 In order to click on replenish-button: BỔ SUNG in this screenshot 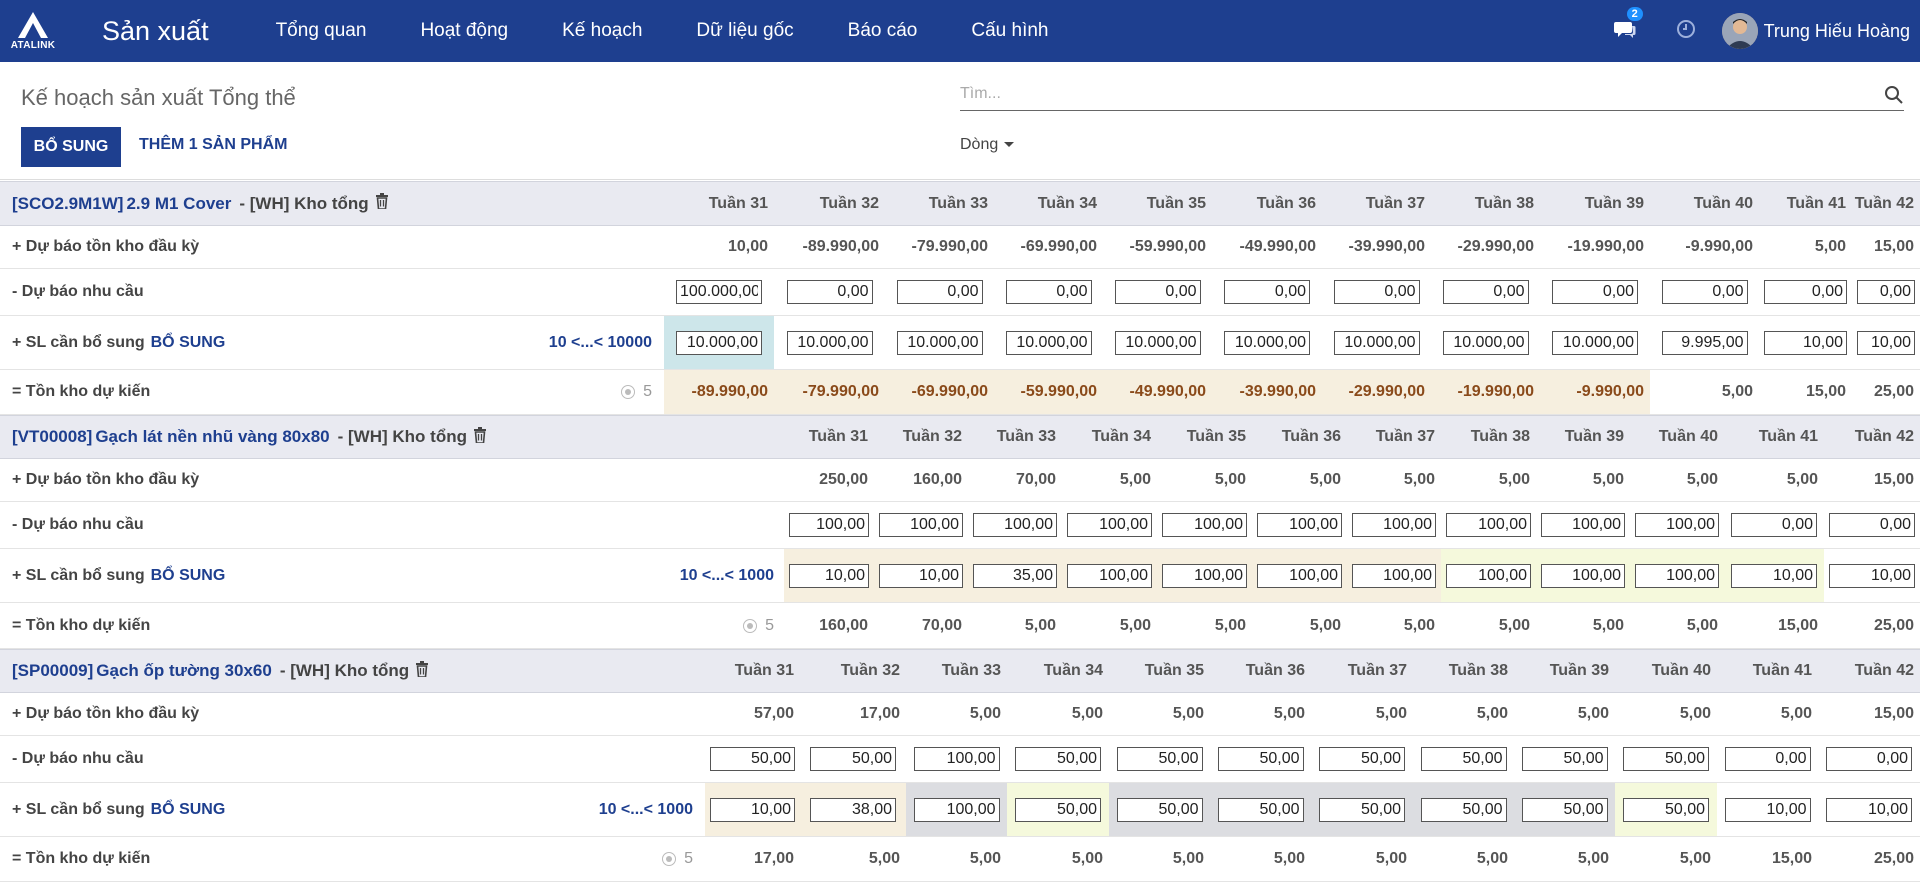, I will do `click(71, 147)`.